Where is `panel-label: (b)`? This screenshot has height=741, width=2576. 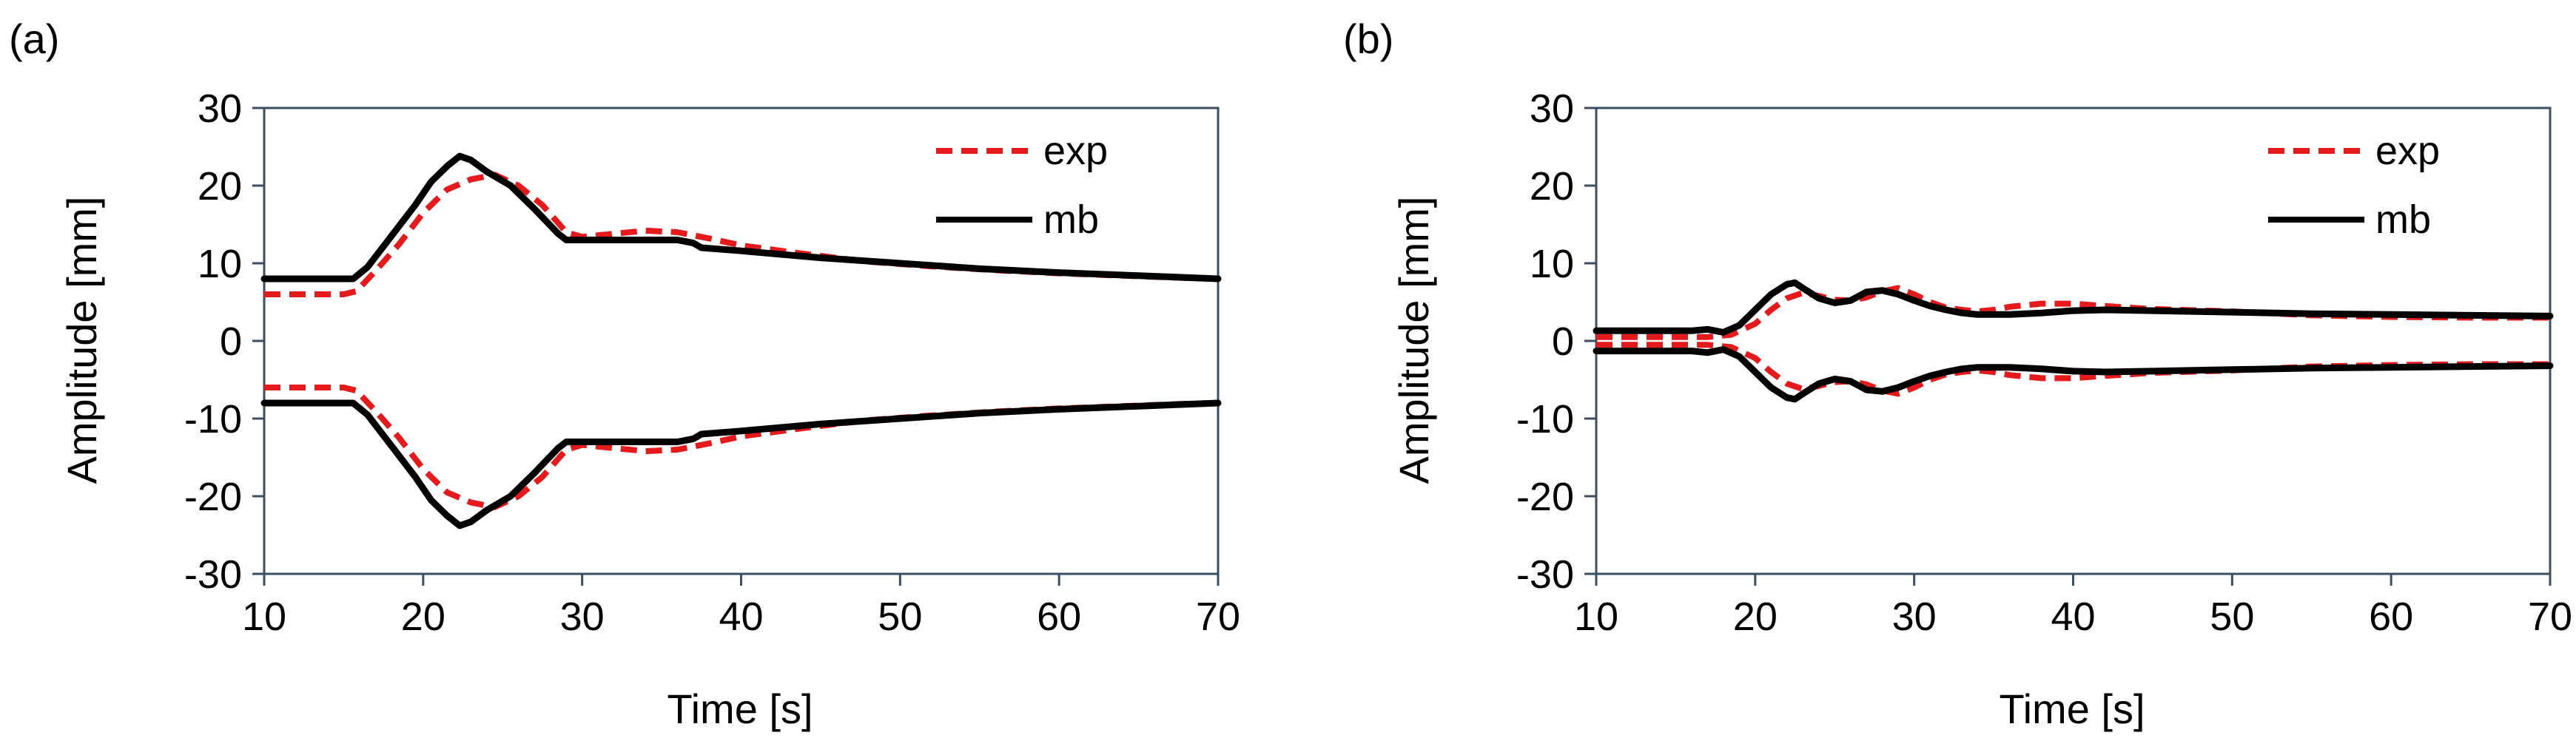
panel-label: (b) is located at coordinates (1368, 39).